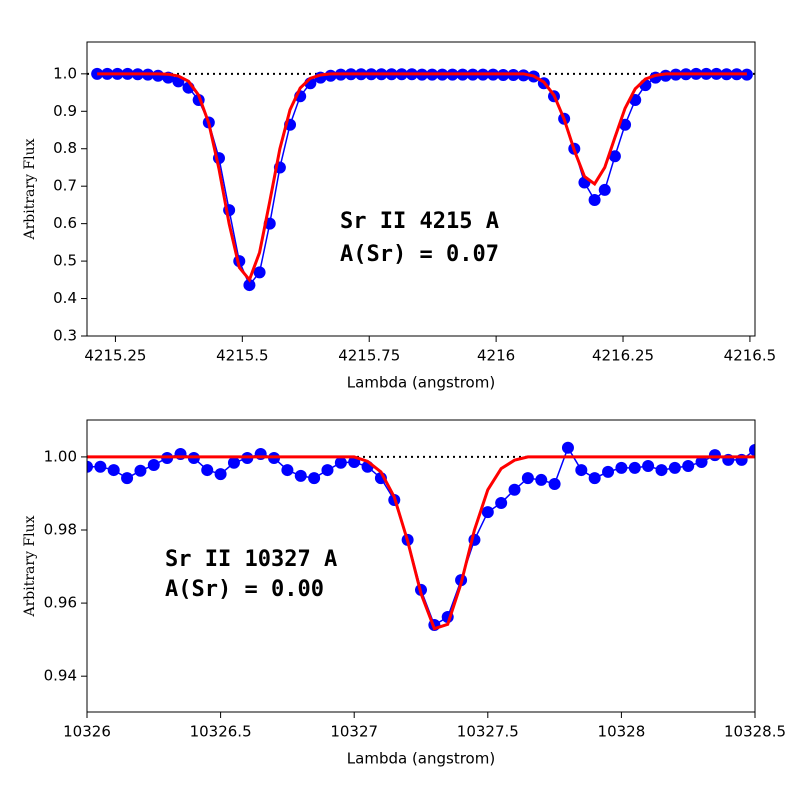  I want to click on y-tick-label: 0.98, so click(60, 530).